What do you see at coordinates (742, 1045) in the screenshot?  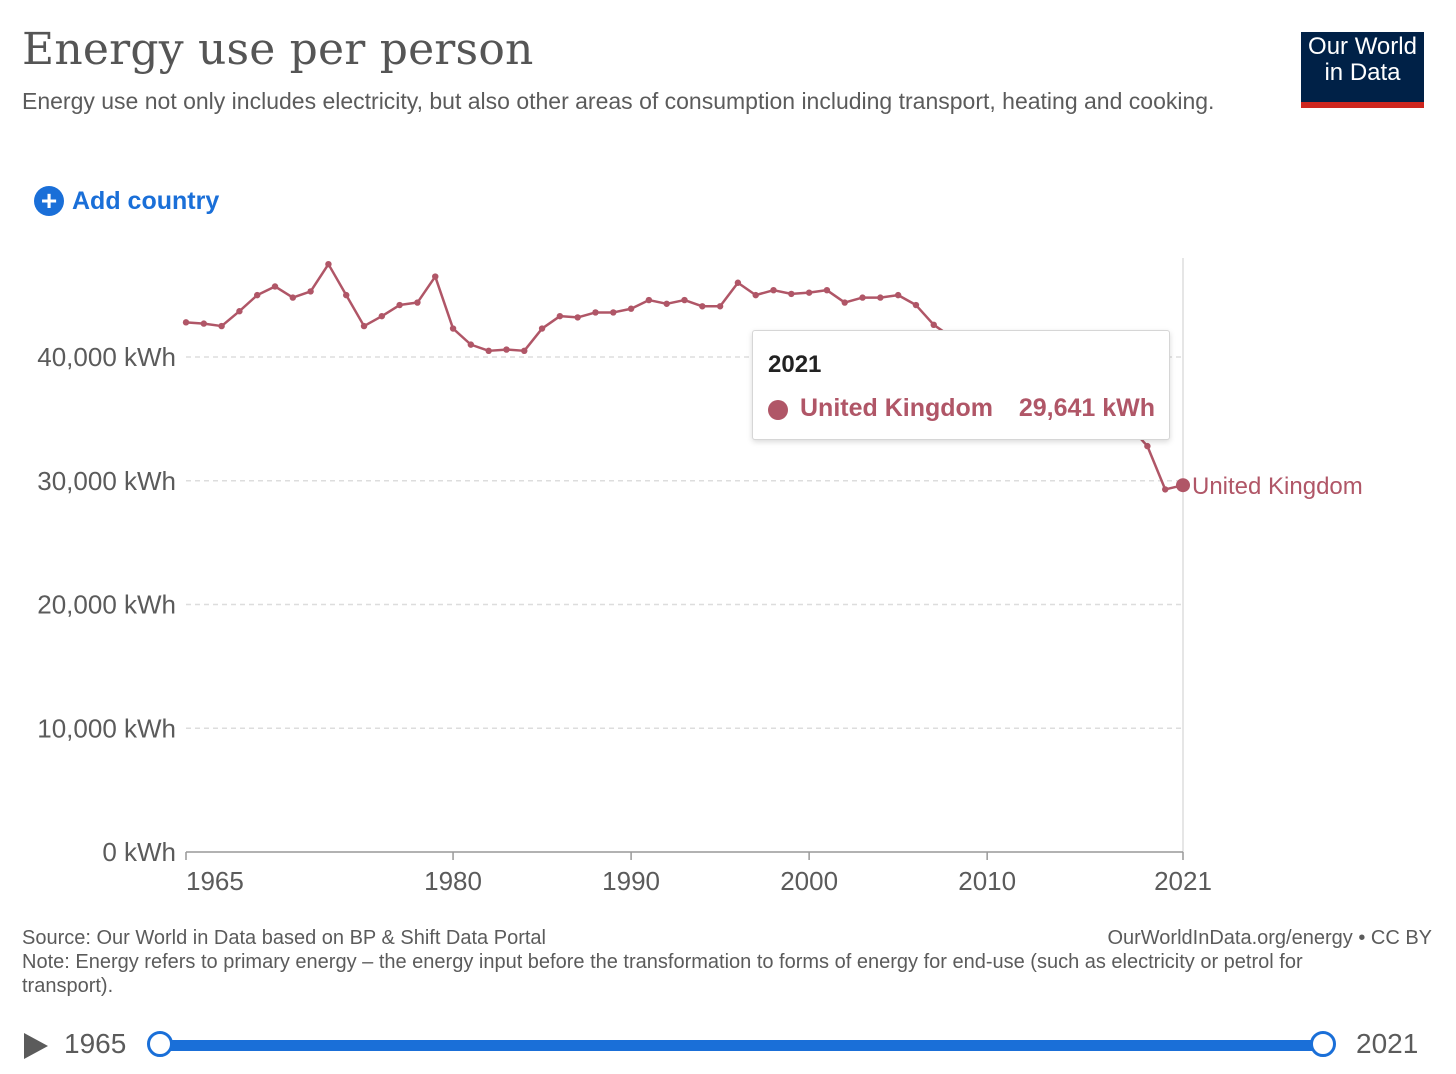 I see `timeline-track` at bounding box center [742, 1045].